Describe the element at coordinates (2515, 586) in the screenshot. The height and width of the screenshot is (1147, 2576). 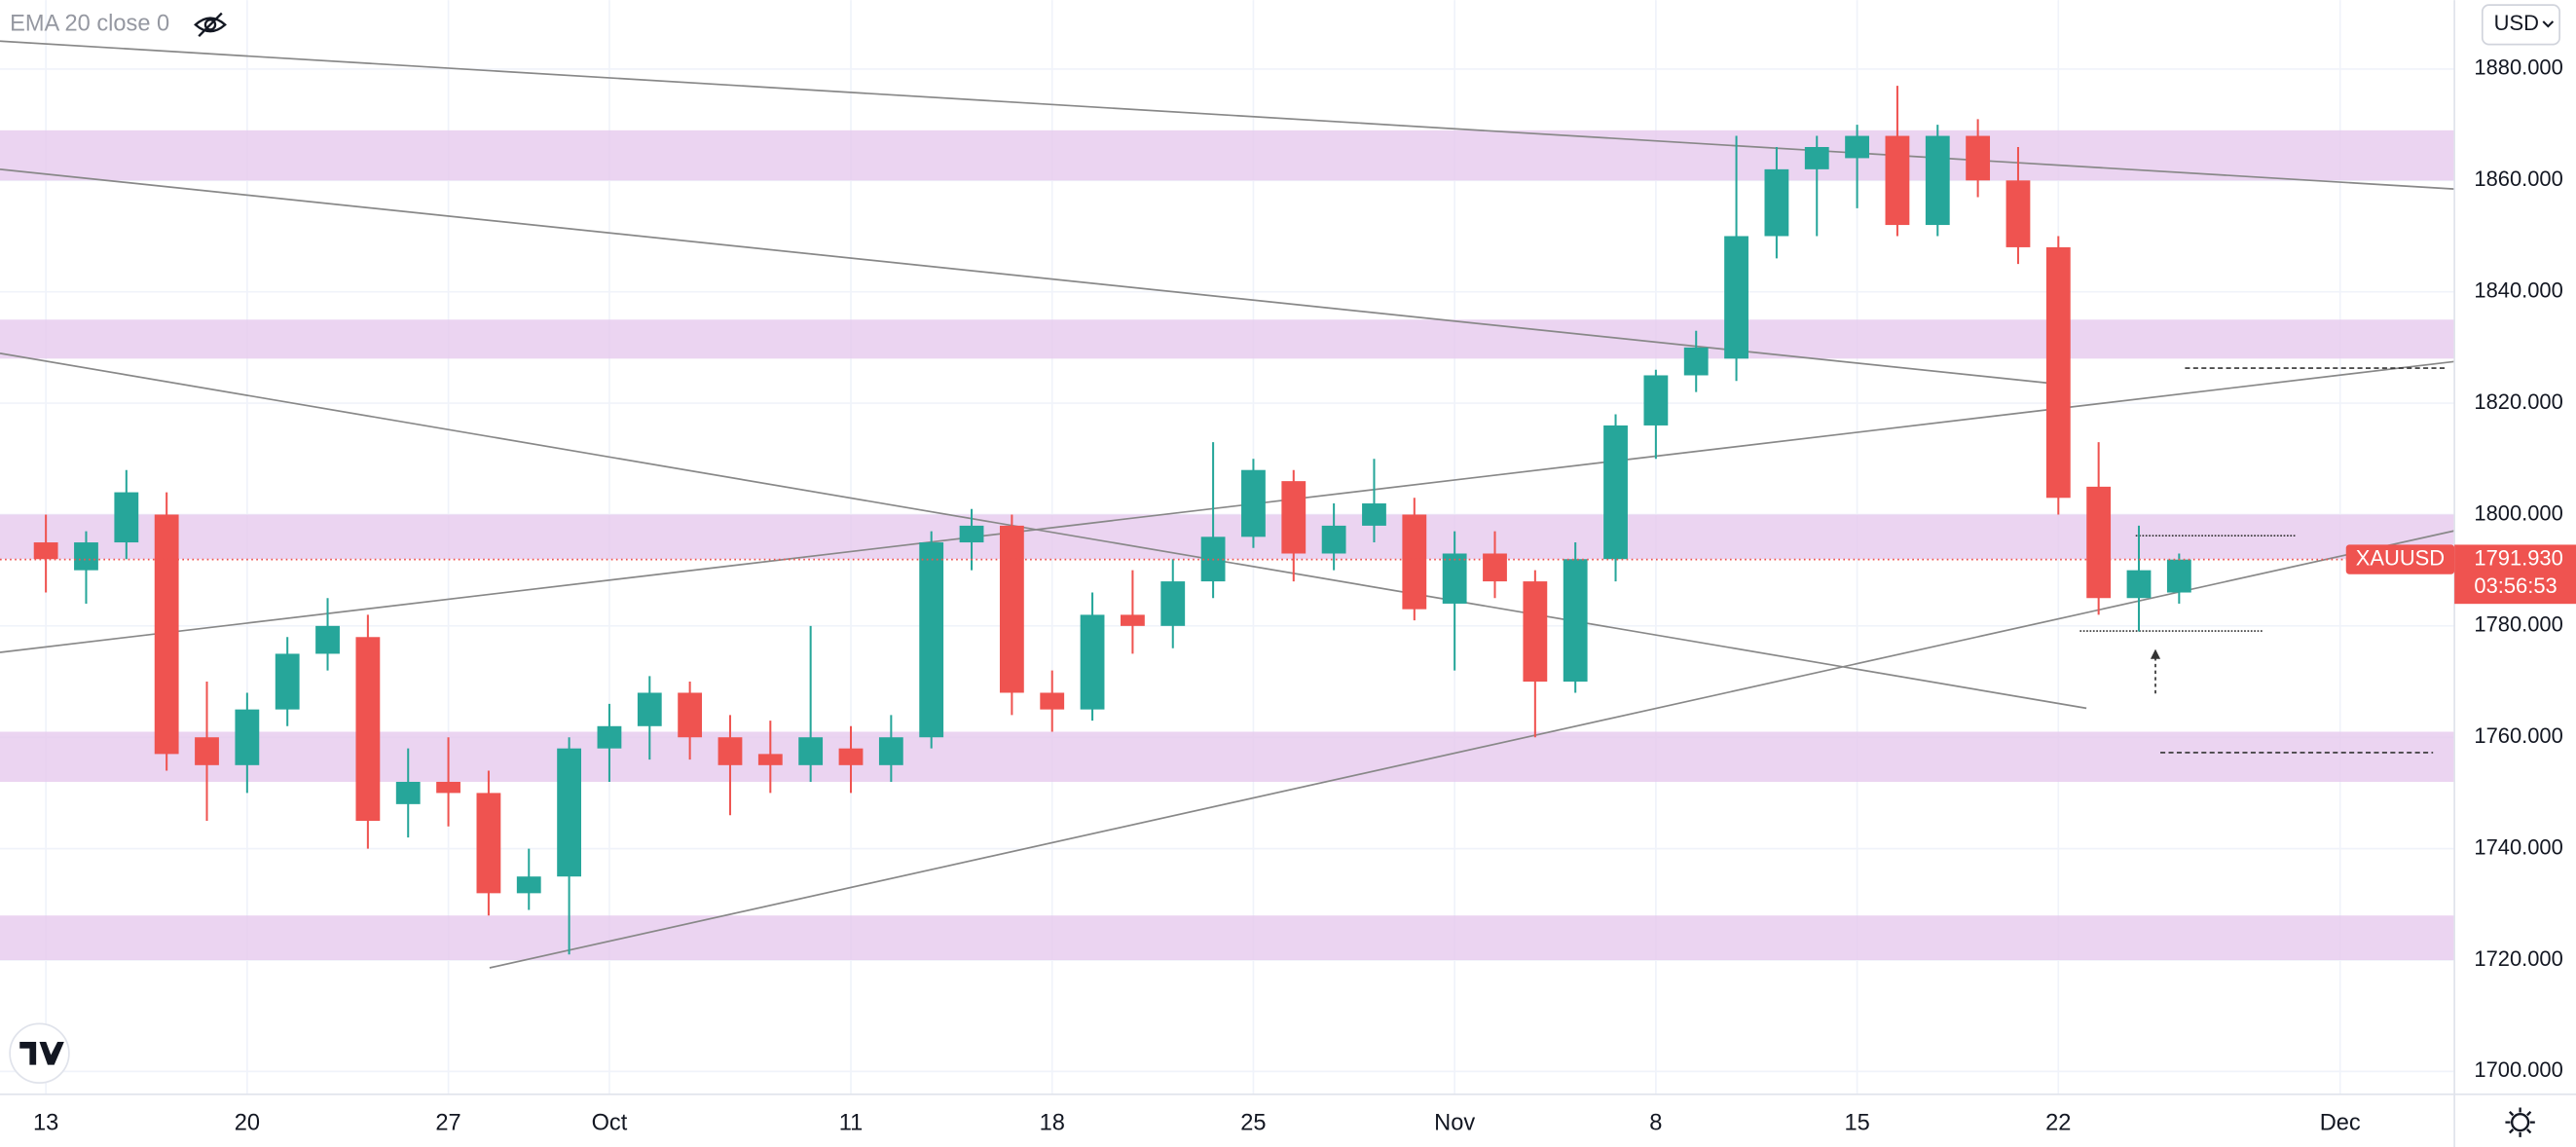
I see `countdown-label: 03:56:53` at that location.